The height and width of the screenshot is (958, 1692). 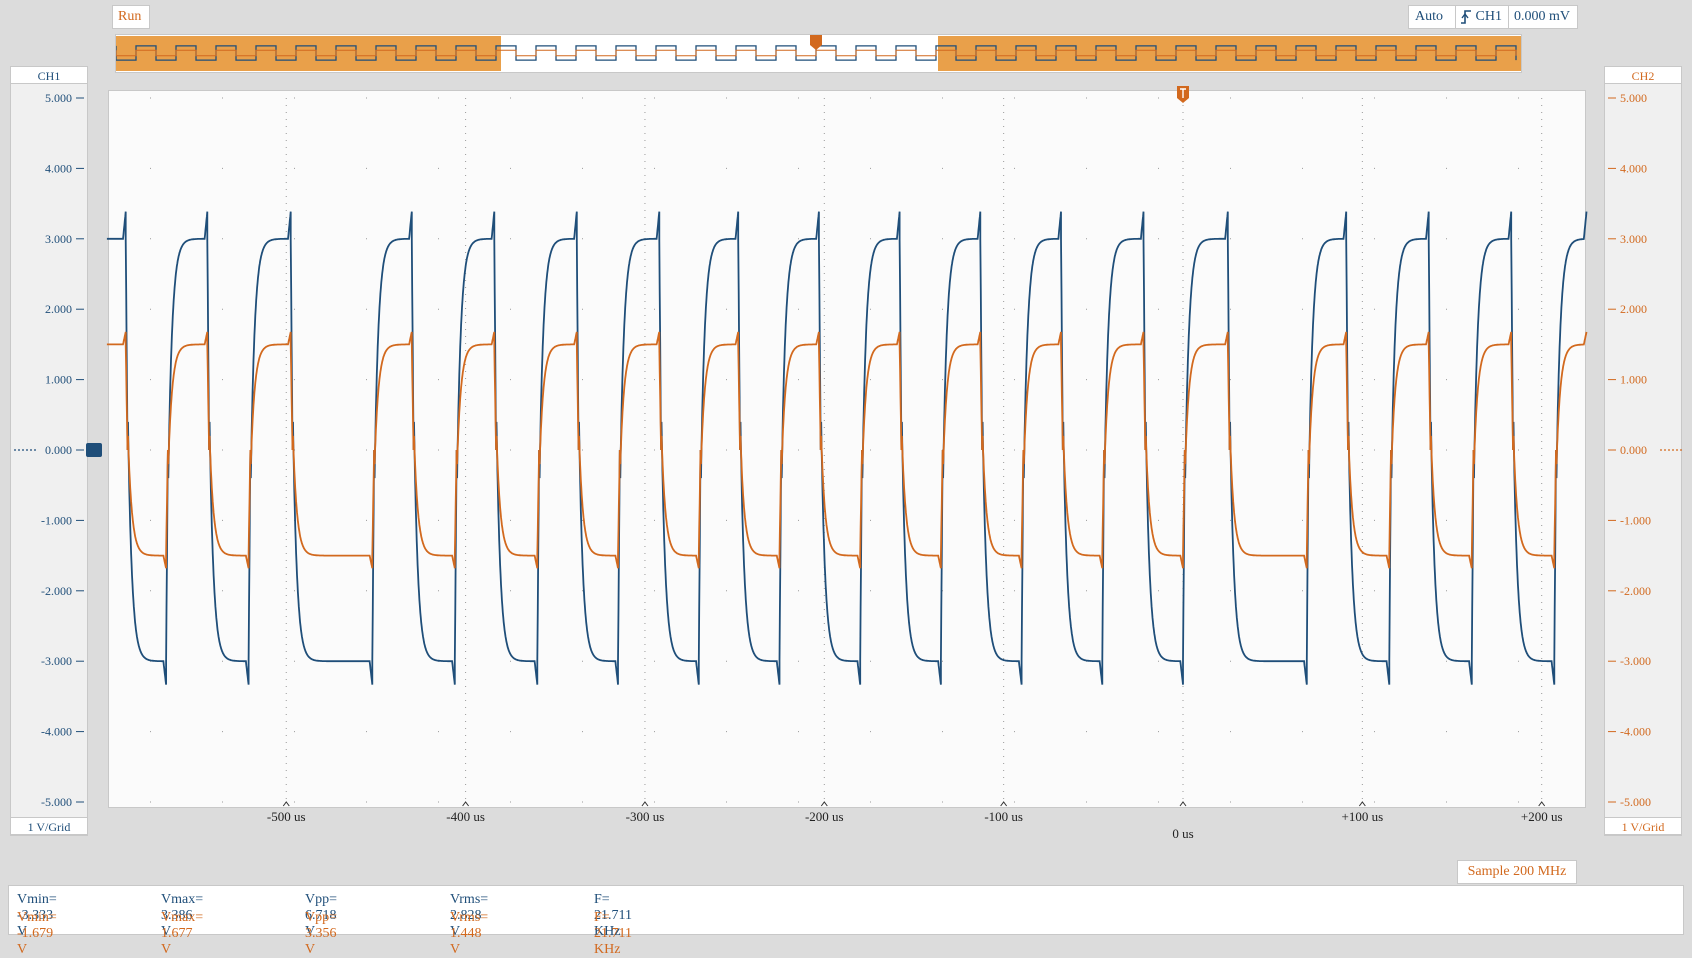 I want to click on ch2-y-tick-label: 5.000, so click(x=1633, y=98).